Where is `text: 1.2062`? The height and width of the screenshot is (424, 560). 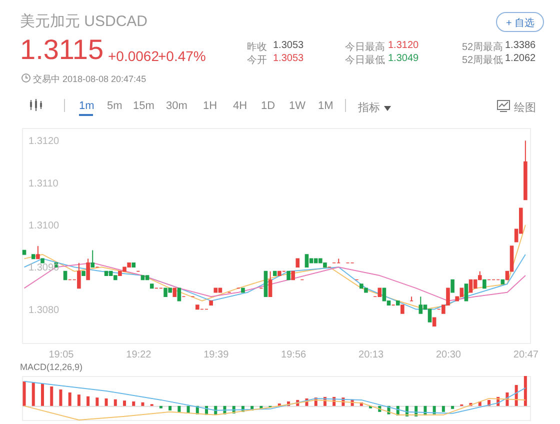 text: 1.2062 is located at coordinates (520, 58).